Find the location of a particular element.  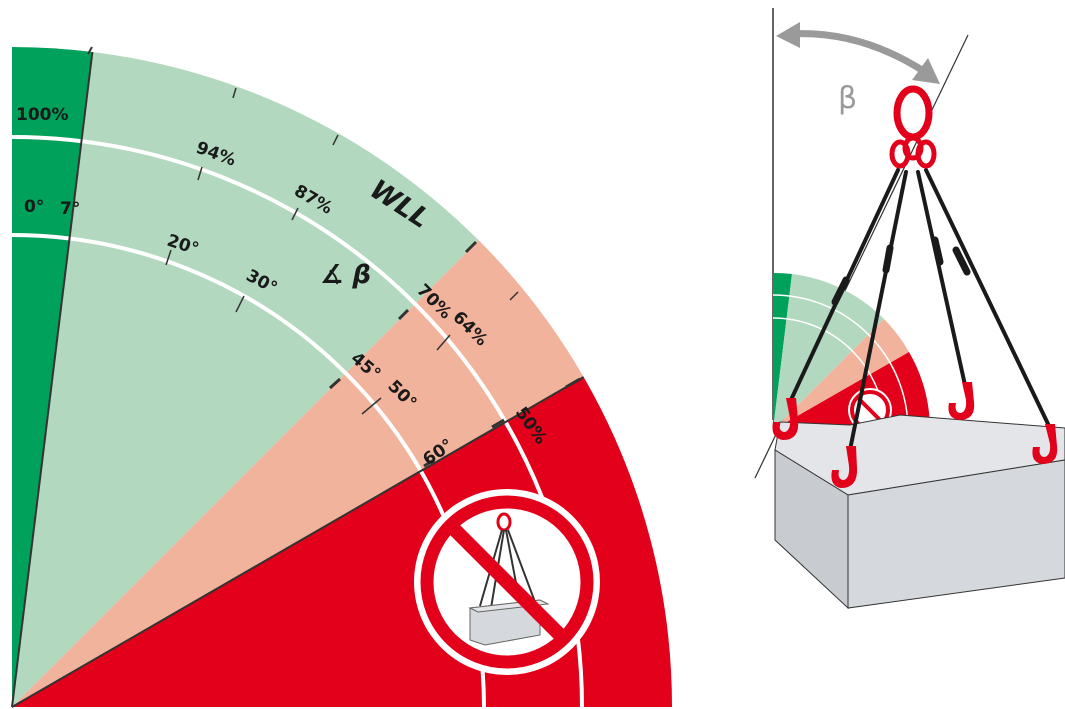

angle-arrow-icon is located at coordinates (858, 53).